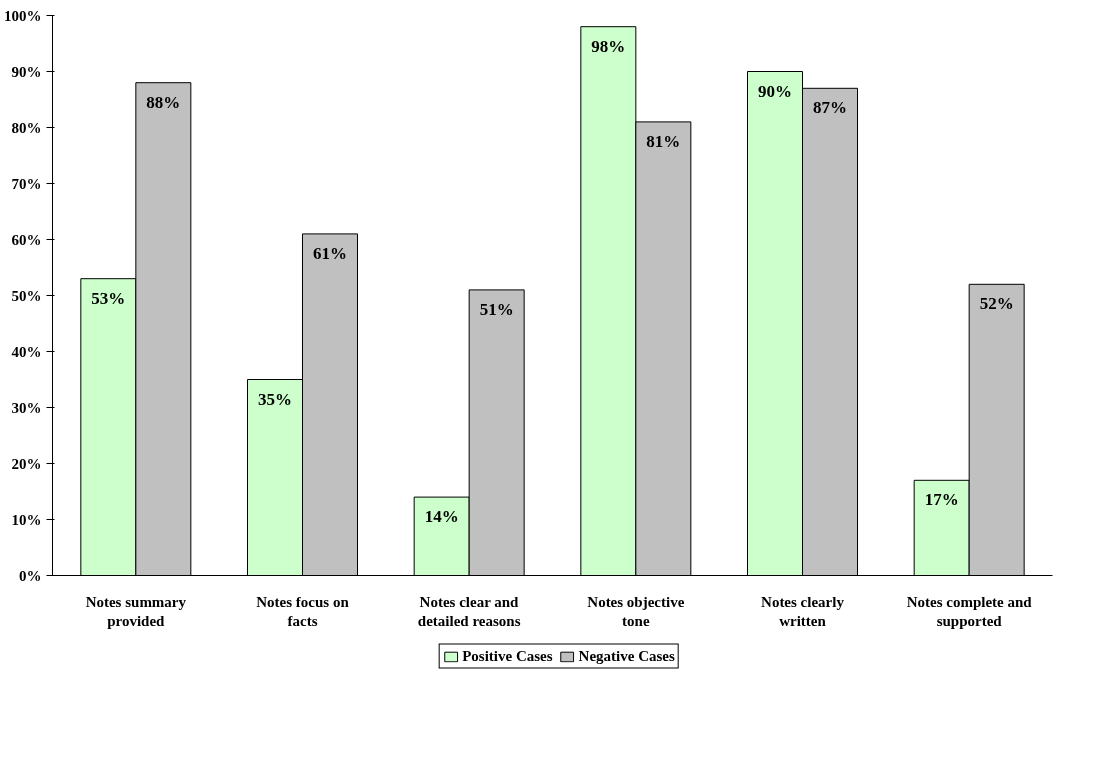 This screenshot has height=762, width=1105. I want to click on y-tick-label: 20%, so click(26, 463).